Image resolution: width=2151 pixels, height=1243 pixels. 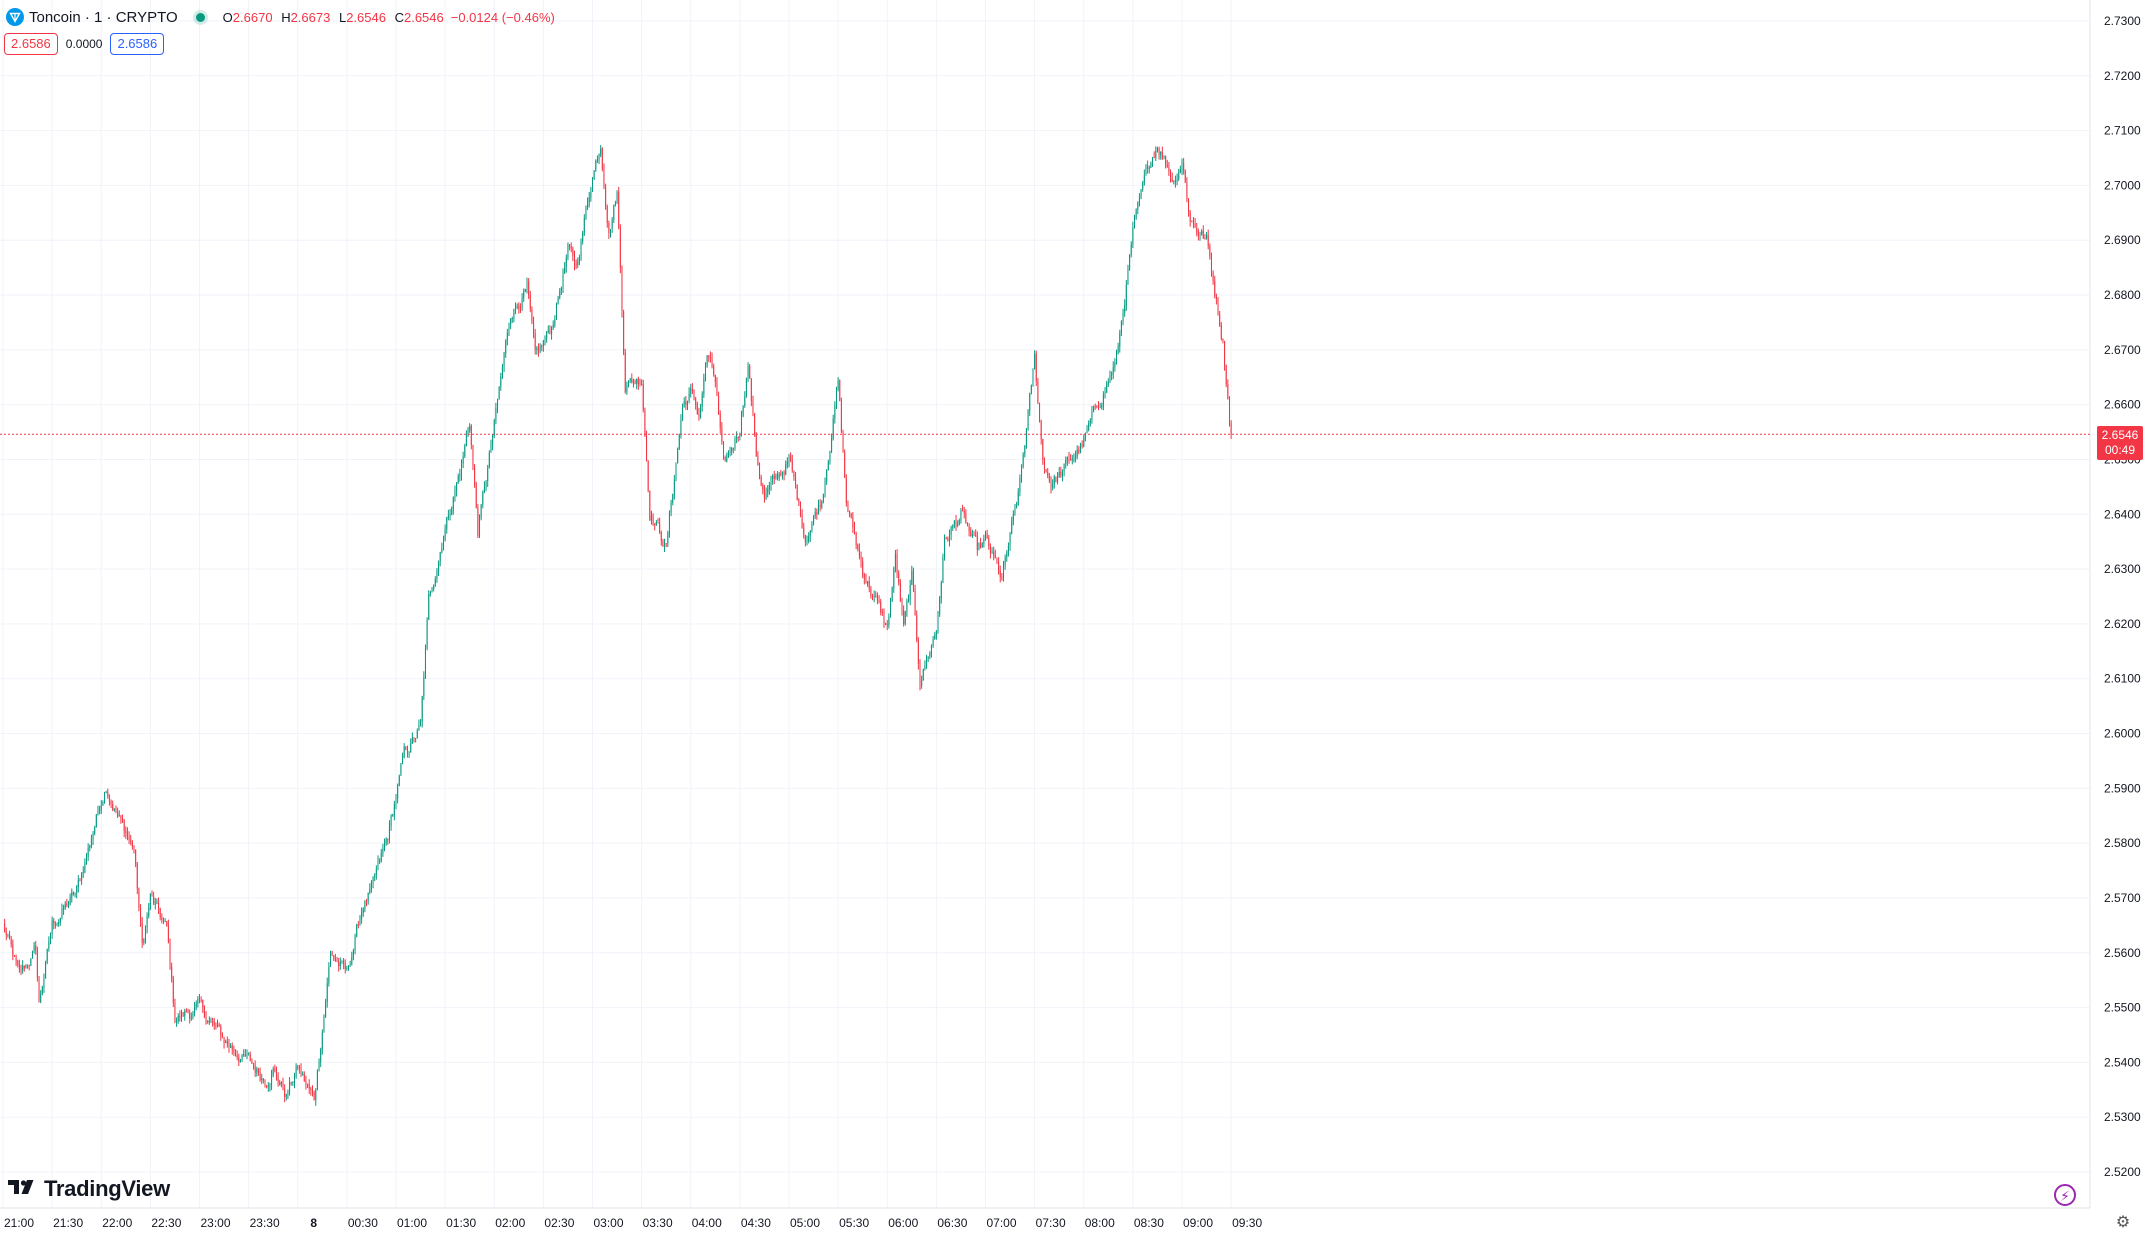 I want to click on price-tick-label: 2.7300, so click(x=2122, y=21).